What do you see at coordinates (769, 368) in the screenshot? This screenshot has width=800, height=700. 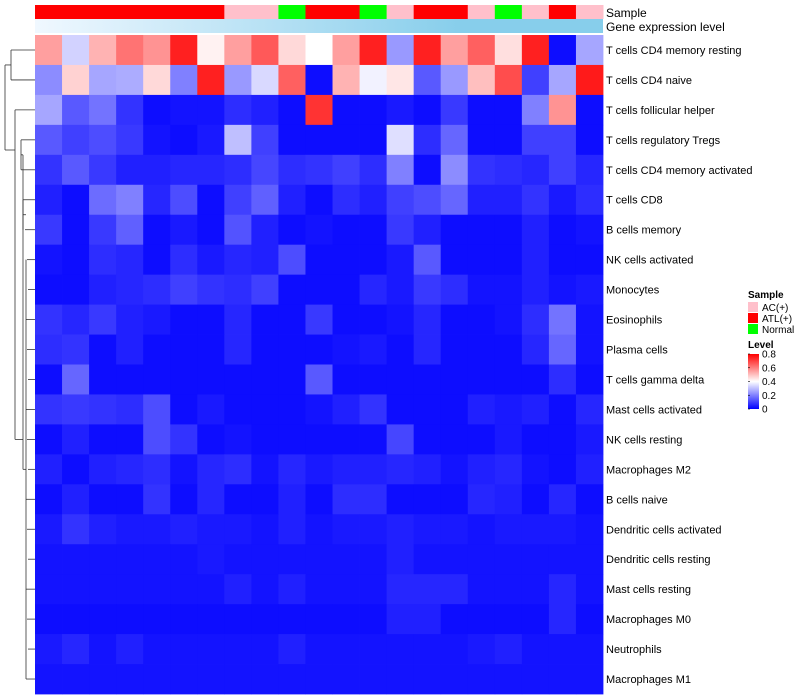 I see `level-tick-label: 0.6` at bounding box center [769, 368].